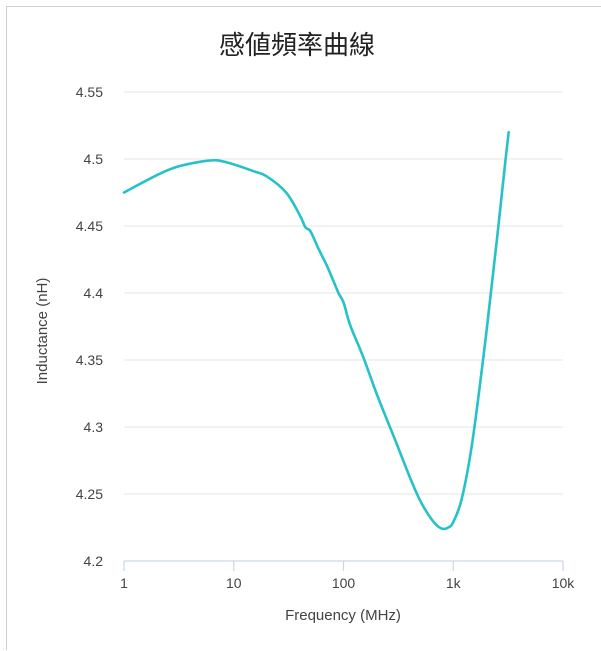 This screenshot has height=651, width=601. I want to click on x-tick-label: 1k, so click(454, 583).